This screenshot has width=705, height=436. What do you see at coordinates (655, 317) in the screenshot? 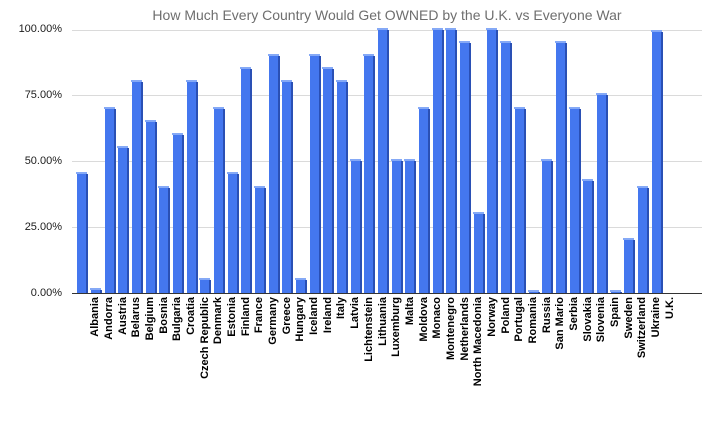
I see `x-axis-label: Ukraine` at bounding box center [655, 317].